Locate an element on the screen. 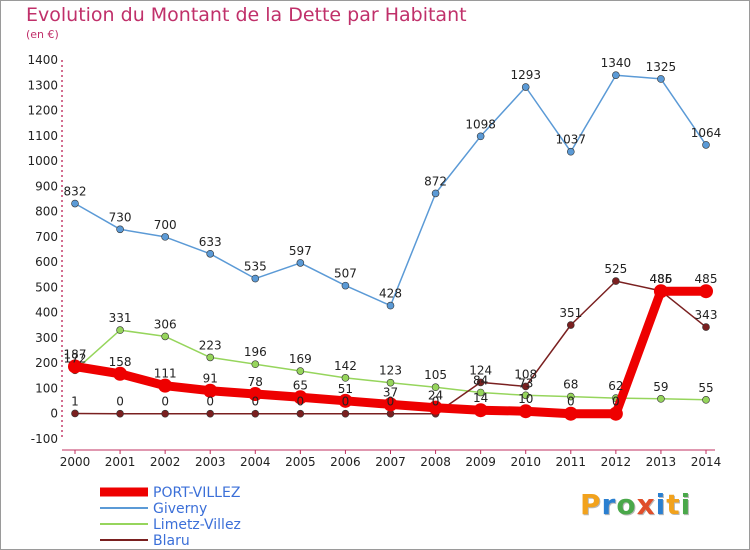 The height and width of the screenshot is (550, 750). data-label-port-villez: 10 is located at coordinates (525, 399).